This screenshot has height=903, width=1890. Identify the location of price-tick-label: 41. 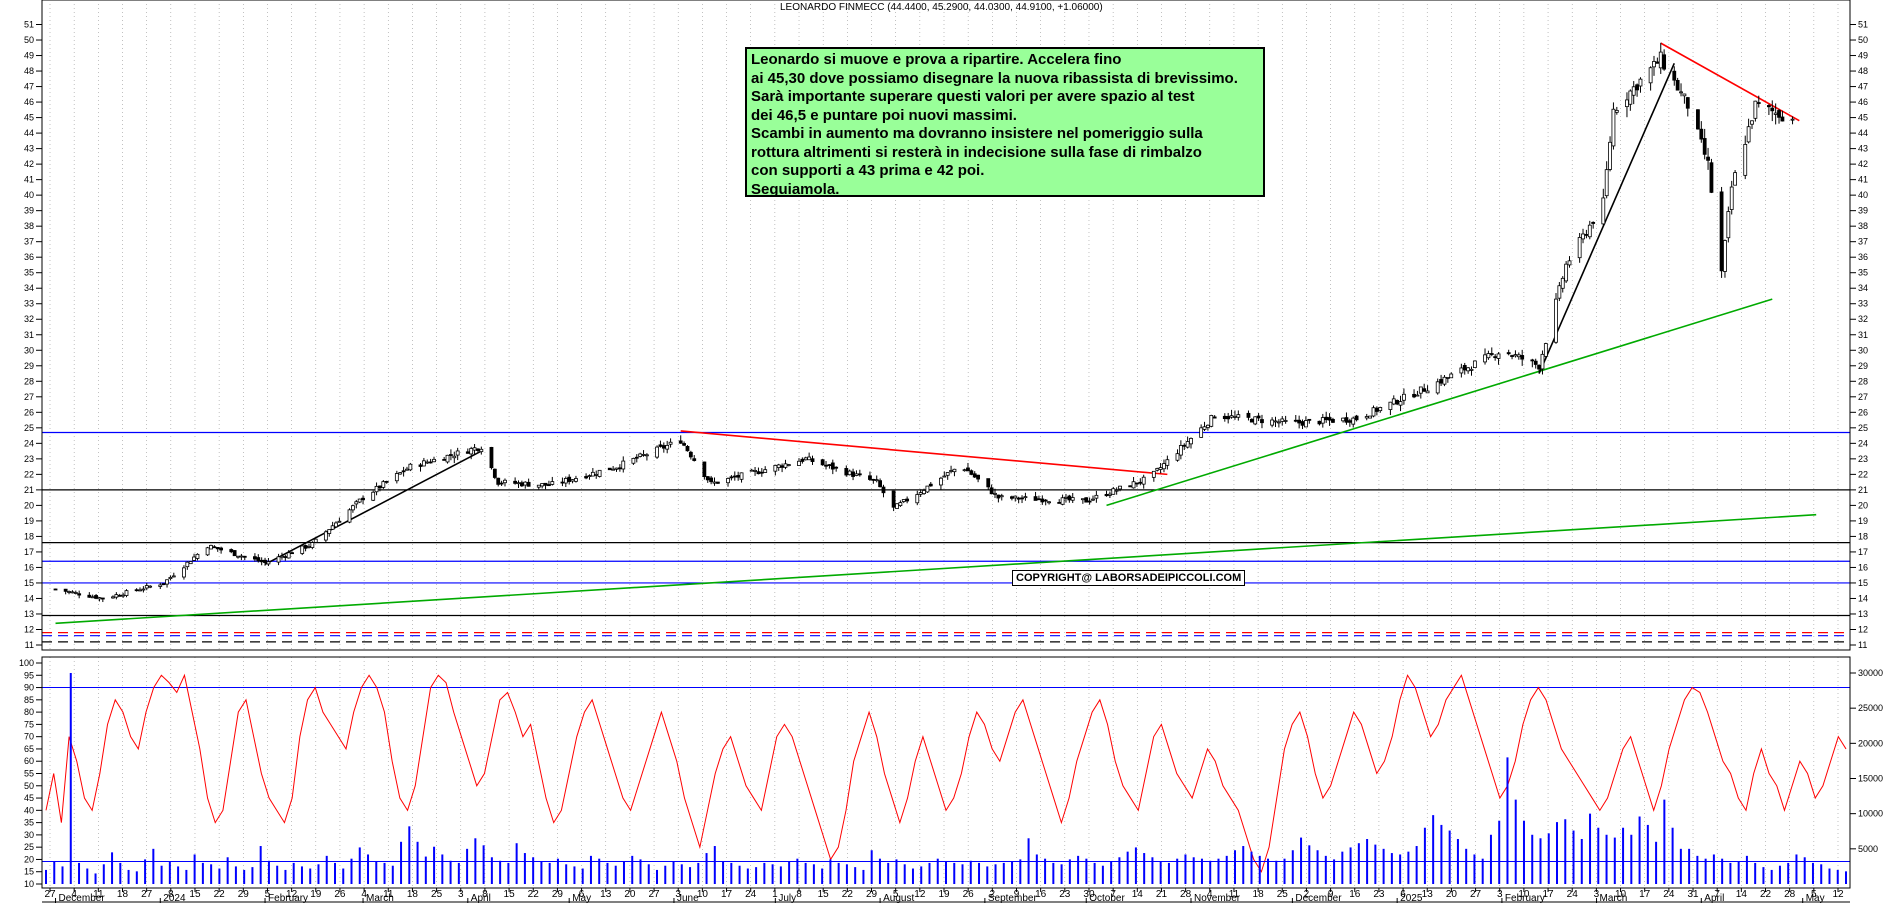
(1863, 180).